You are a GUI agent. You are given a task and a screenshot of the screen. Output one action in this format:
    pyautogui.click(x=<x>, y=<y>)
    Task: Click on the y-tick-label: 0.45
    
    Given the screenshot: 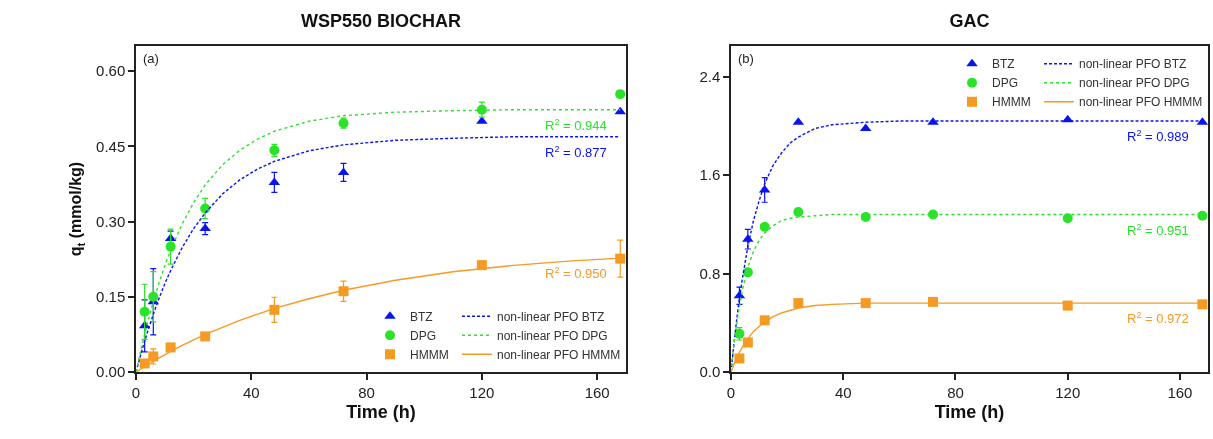 What is the action you would take?
    pyautogui.click(x=111, y=146)
    